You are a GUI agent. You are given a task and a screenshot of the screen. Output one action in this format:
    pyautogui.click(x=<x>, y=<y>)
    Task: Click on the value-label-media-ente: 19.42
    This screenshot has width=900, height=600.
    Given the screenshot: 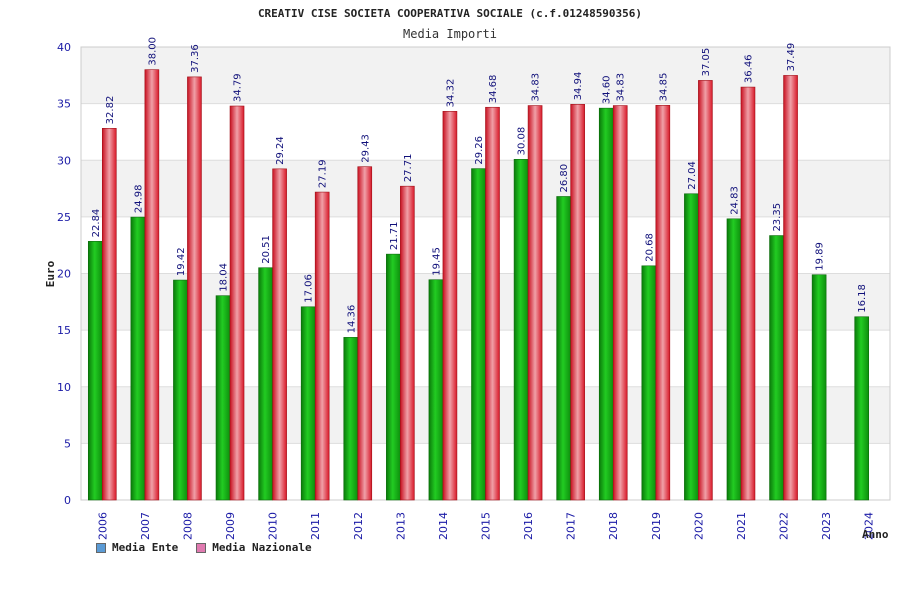 What is the action you would take?
    pyautogui.click(x=181, y=261)
    